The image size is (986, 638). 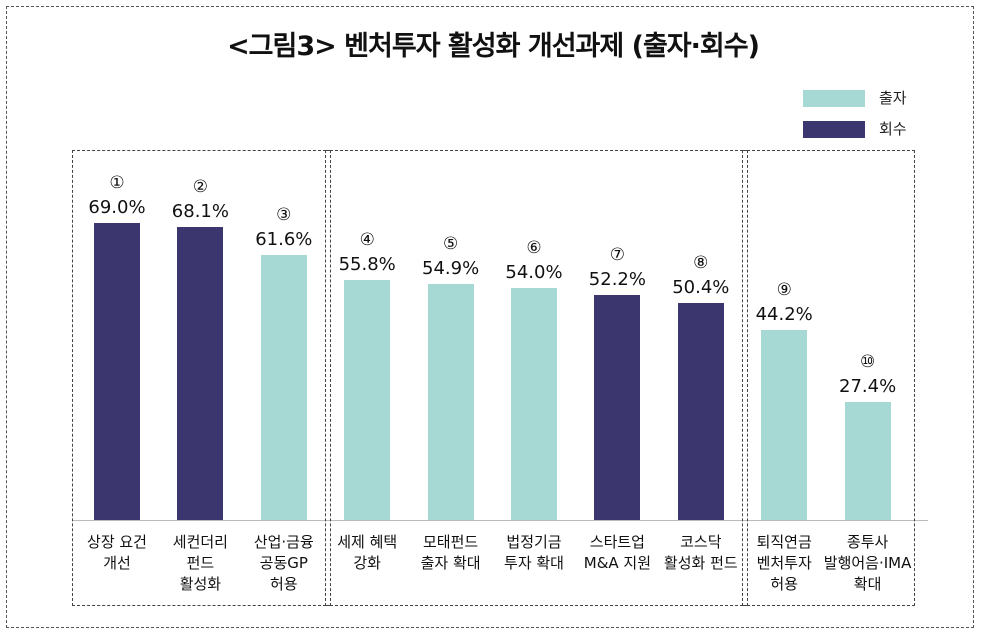 What do you see at coordinates (367, 239) in the screenshot?
I see `rank-label: ④` at bounding box center [367, 239].